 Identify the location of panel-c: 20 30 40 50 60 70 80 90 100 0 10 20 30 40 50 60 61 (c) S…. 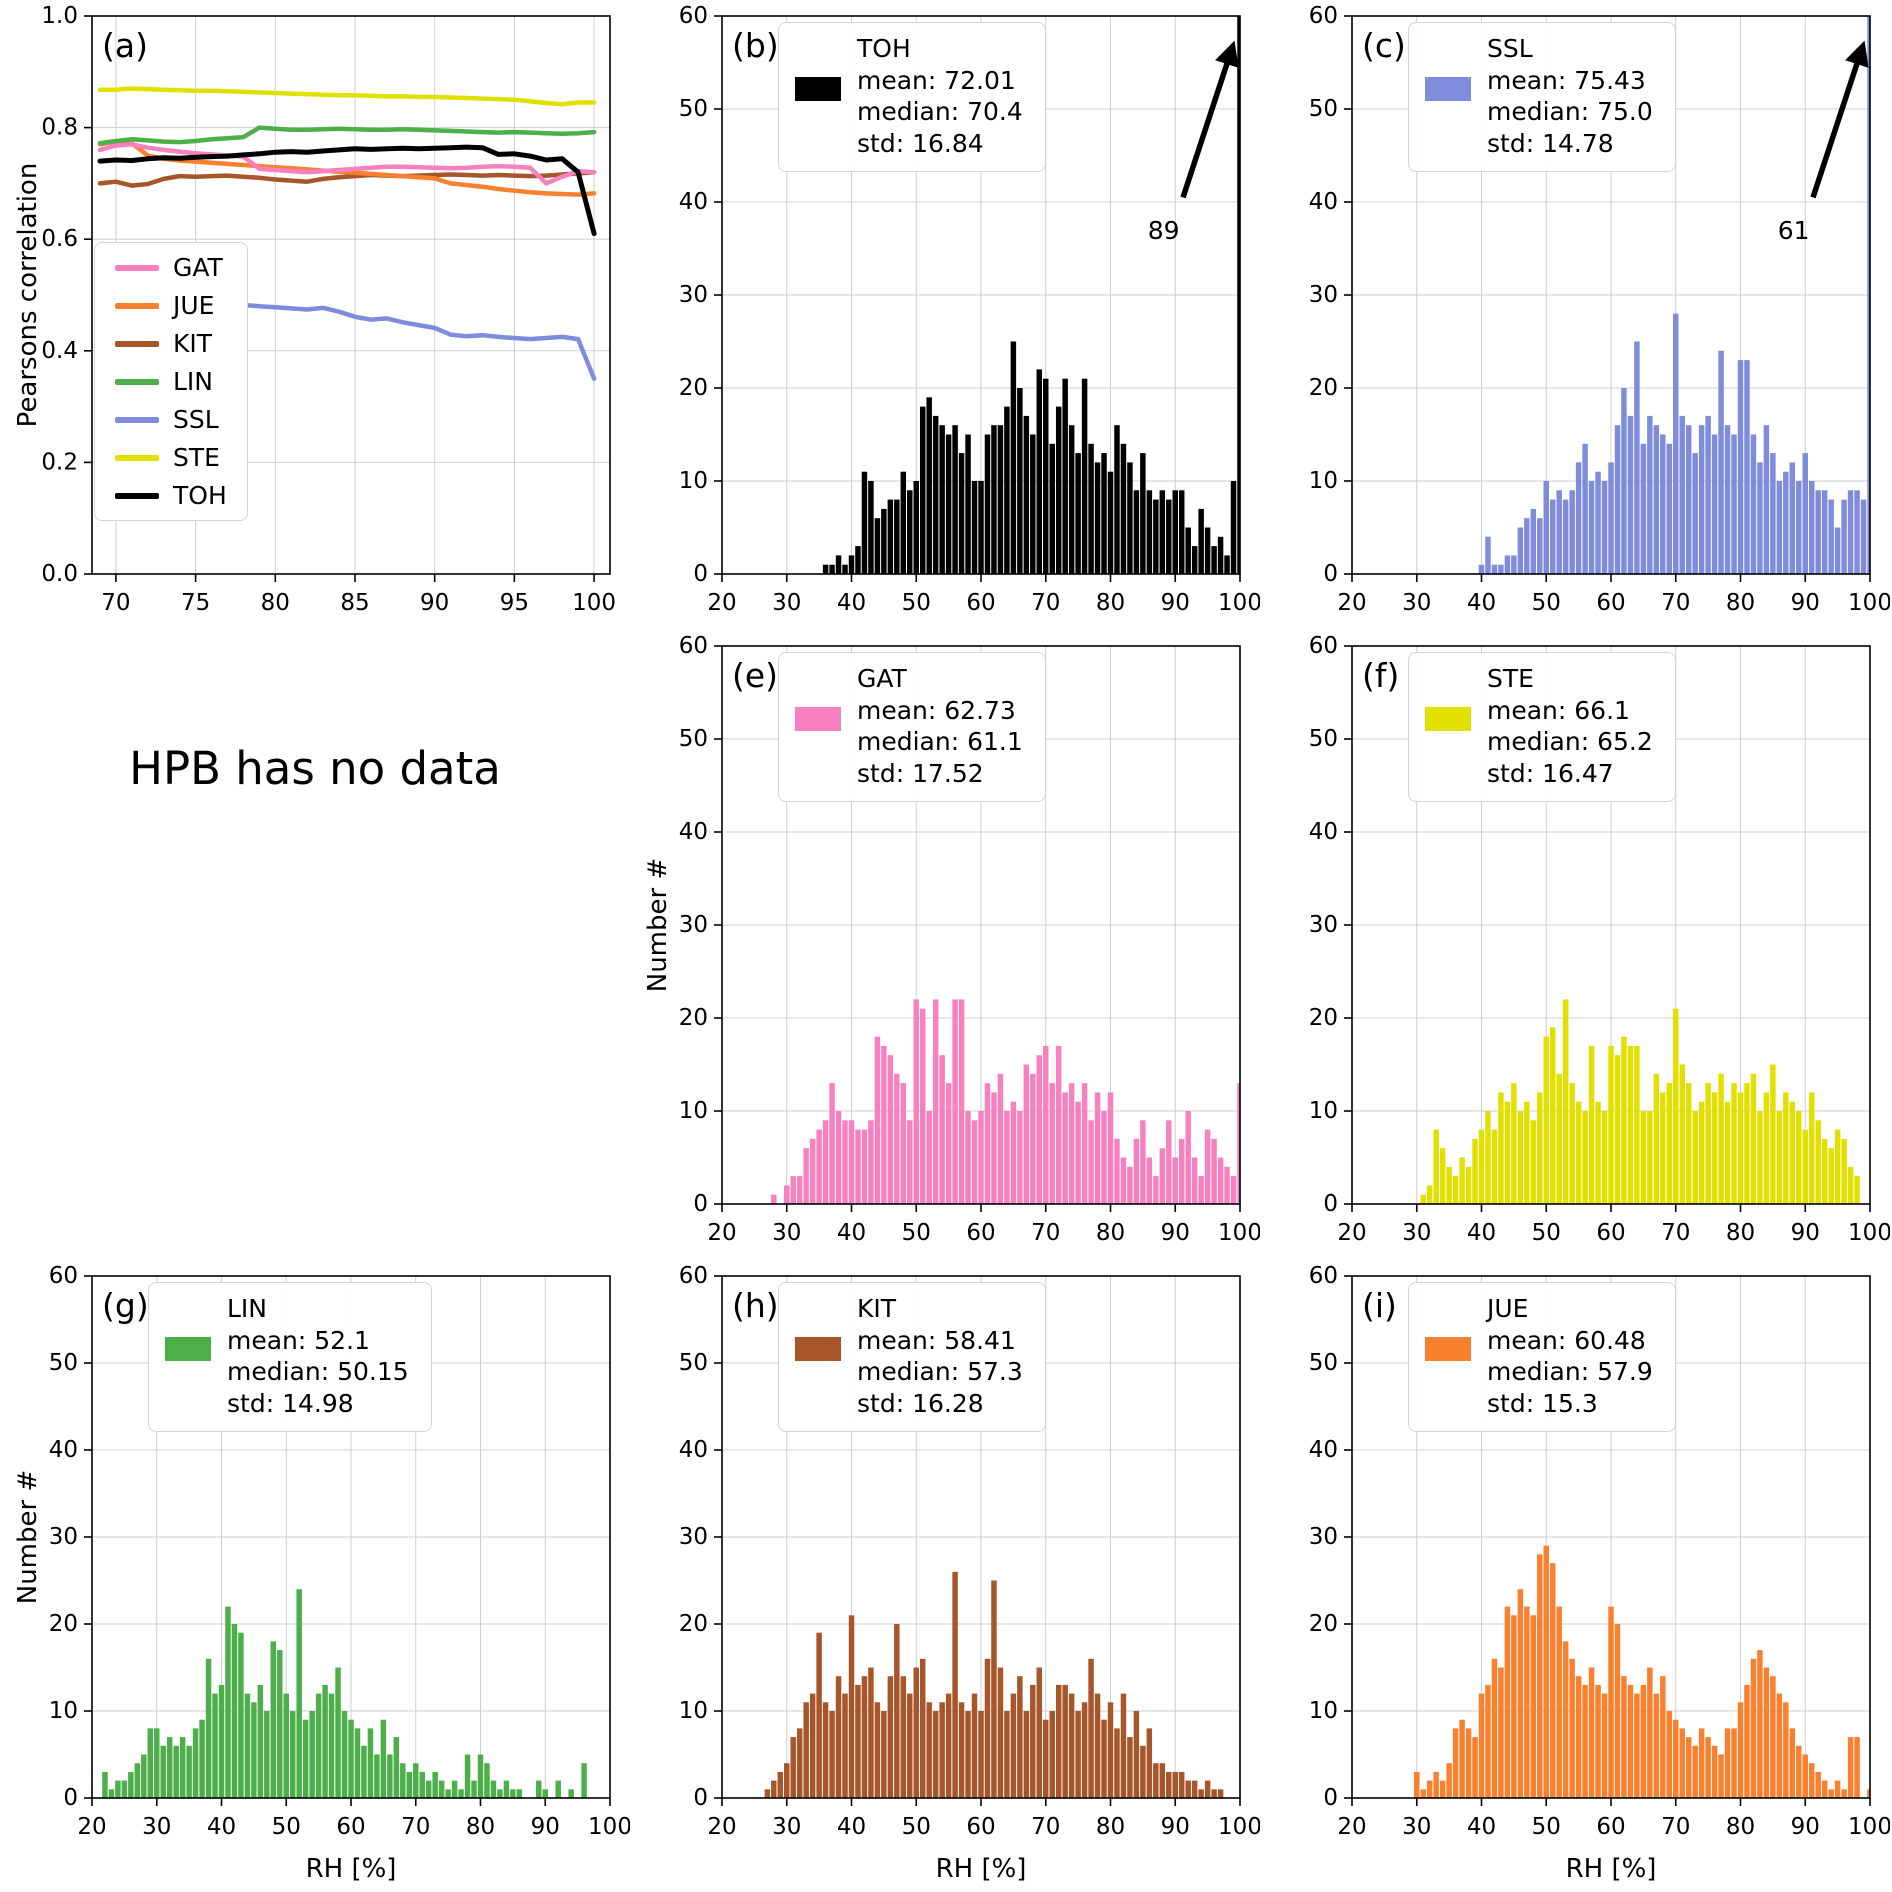
(1575, 315).